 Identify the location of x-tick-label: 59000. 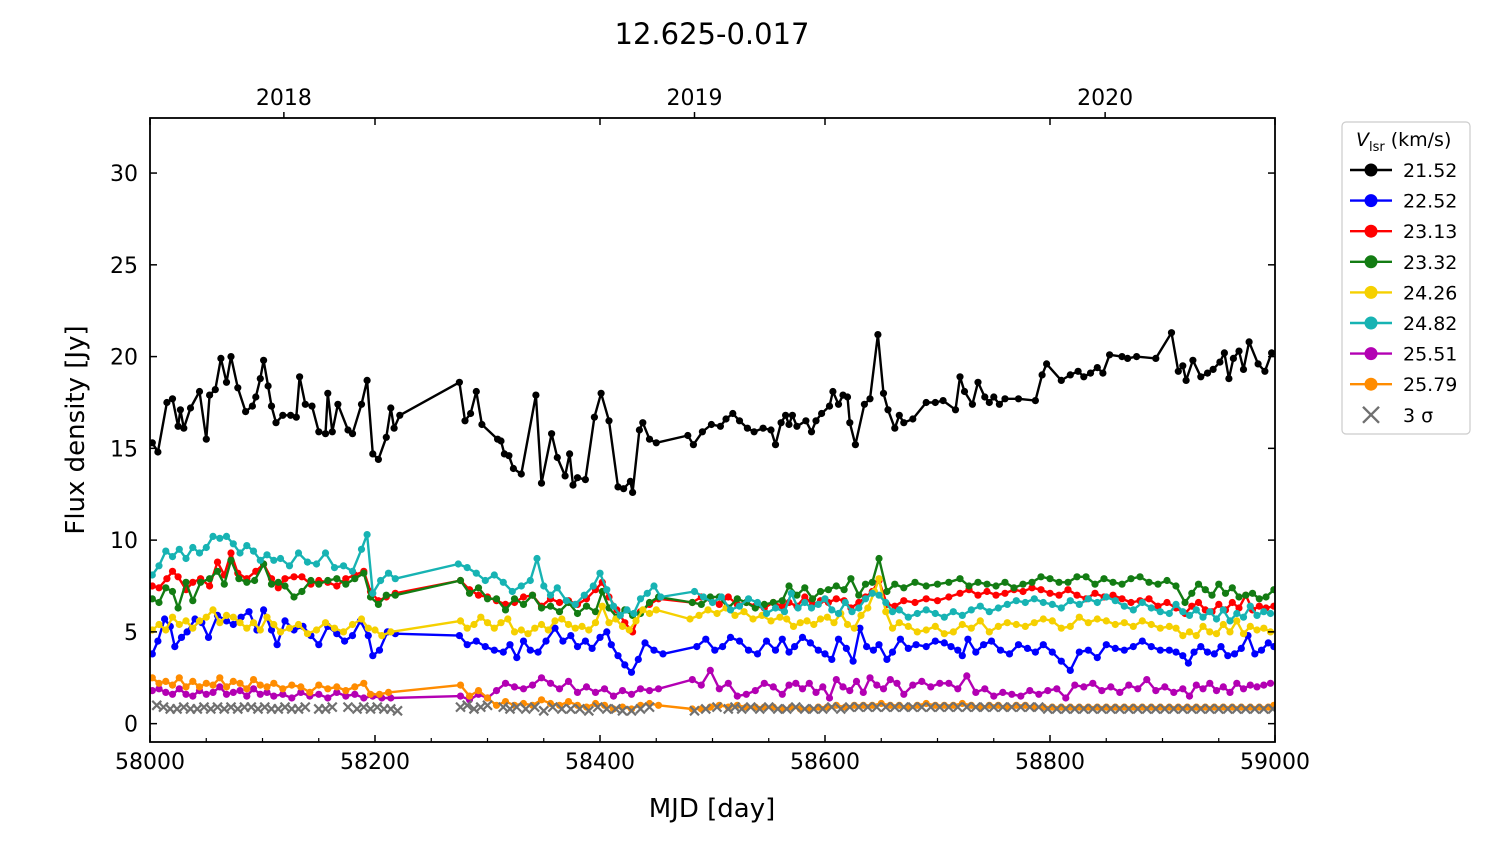
(1275, 762).